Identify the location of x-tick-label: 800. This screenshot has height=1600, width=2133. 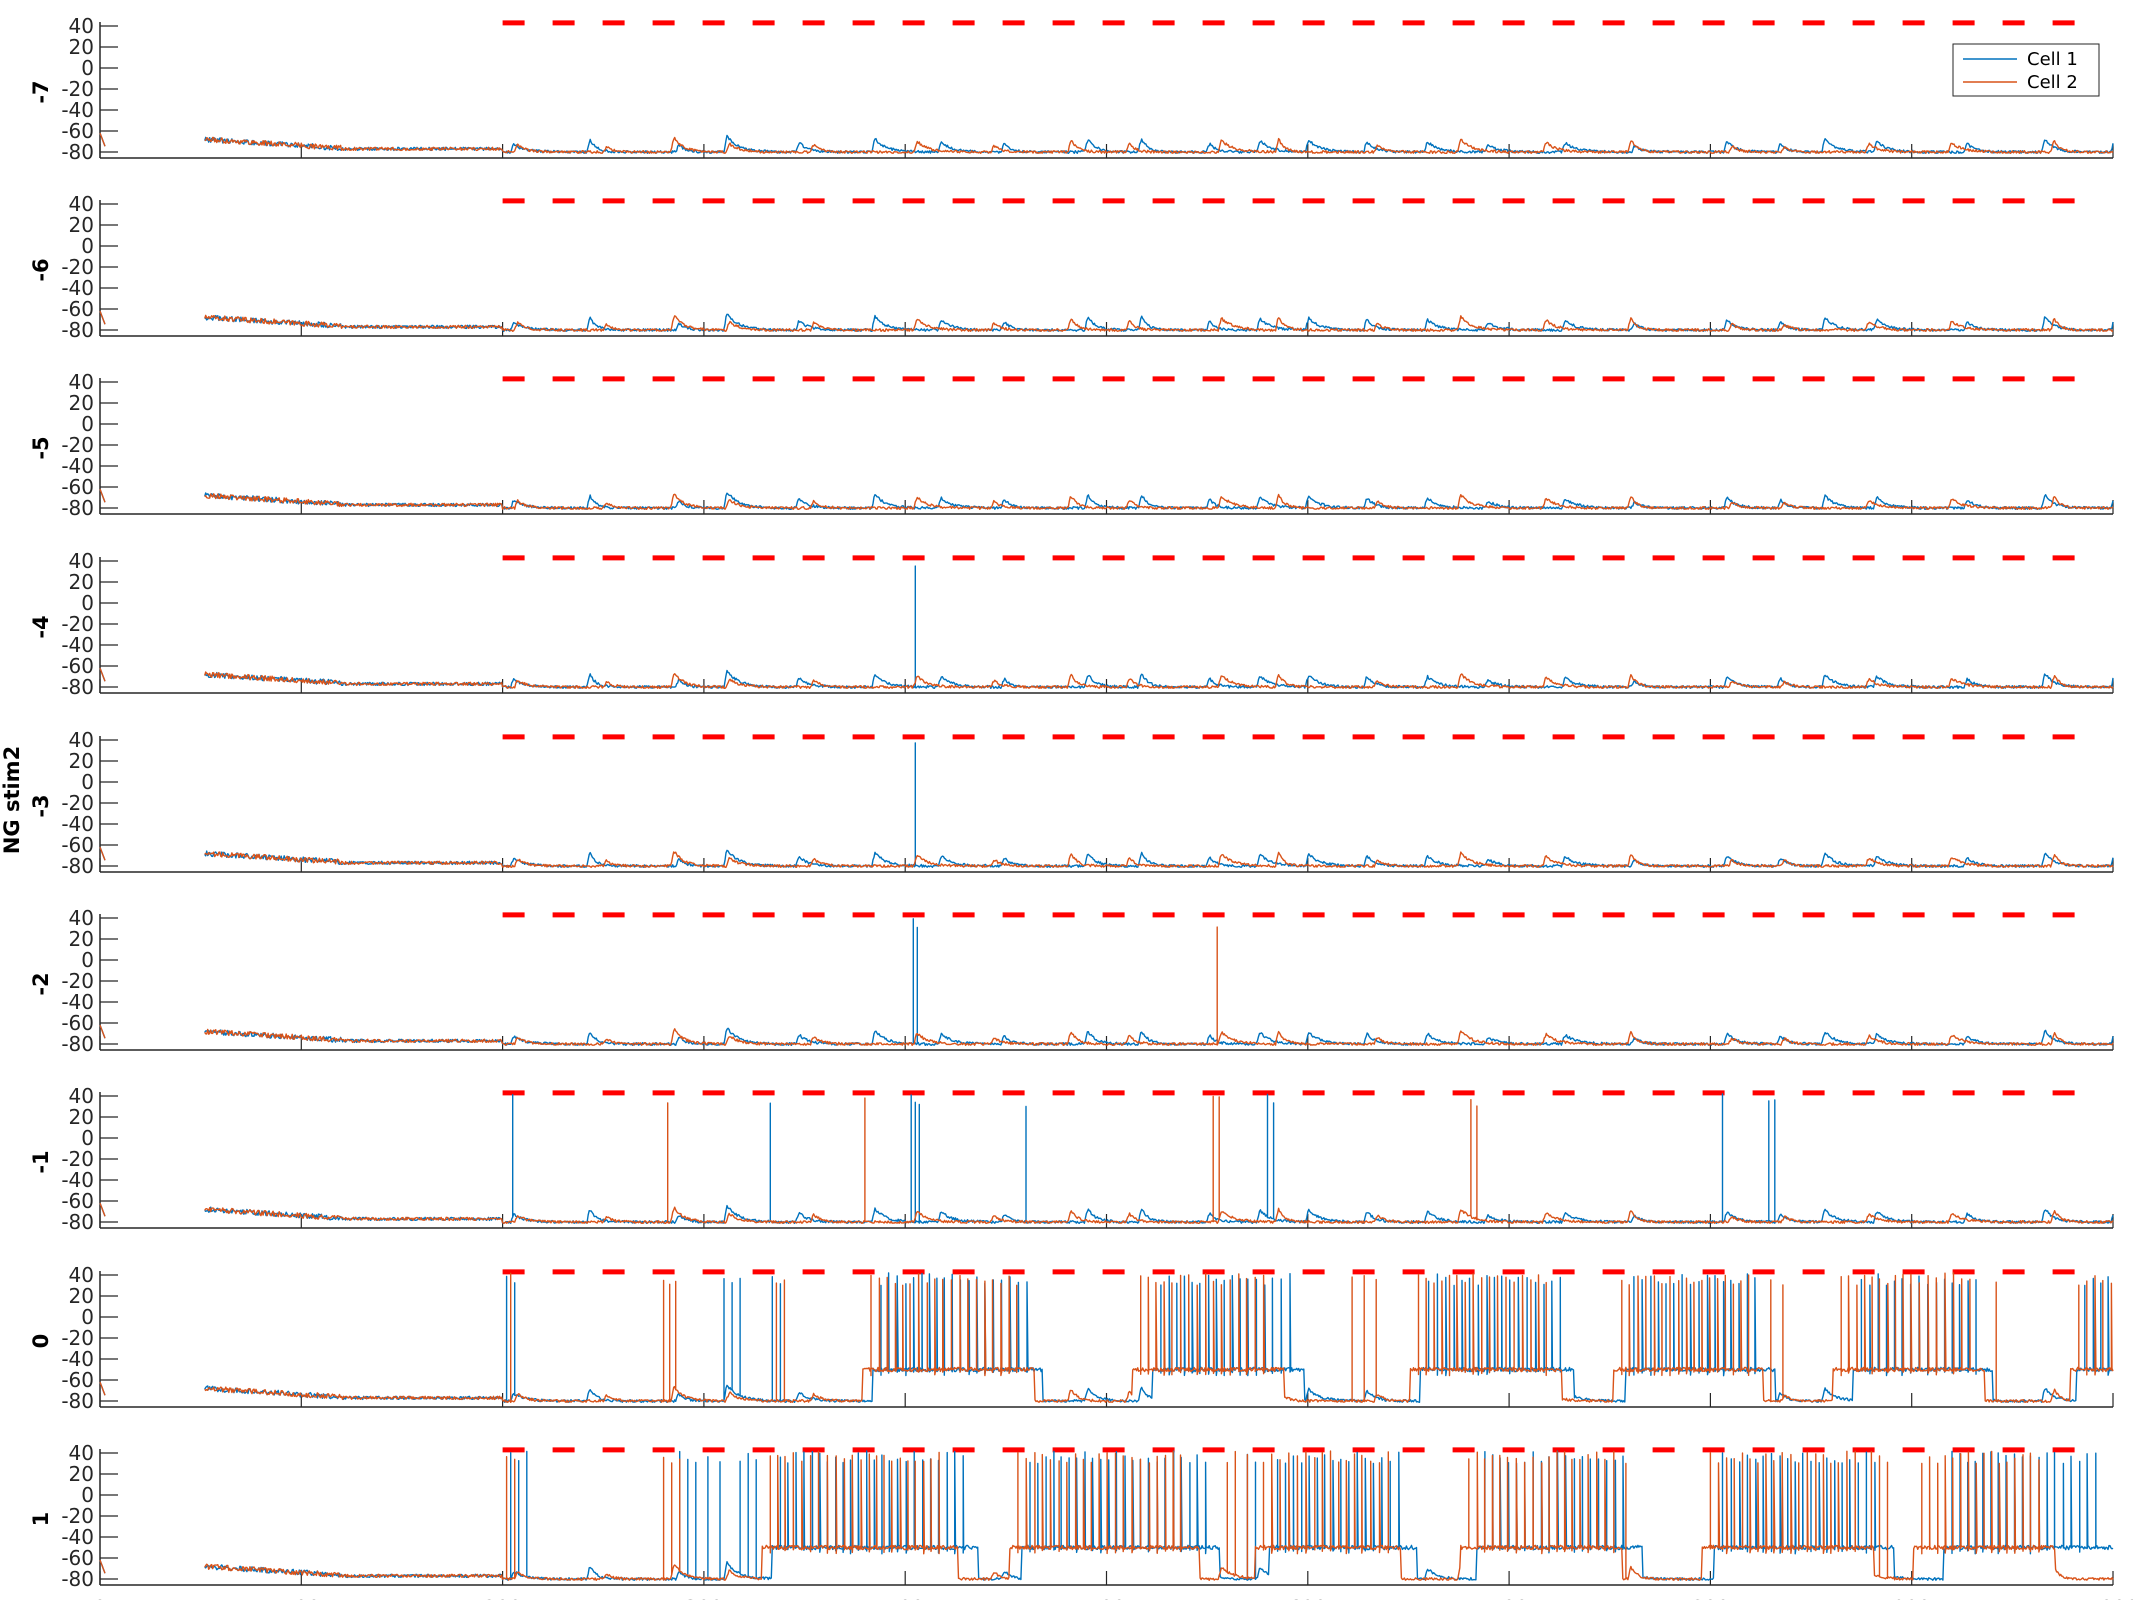
(1710, 1598).